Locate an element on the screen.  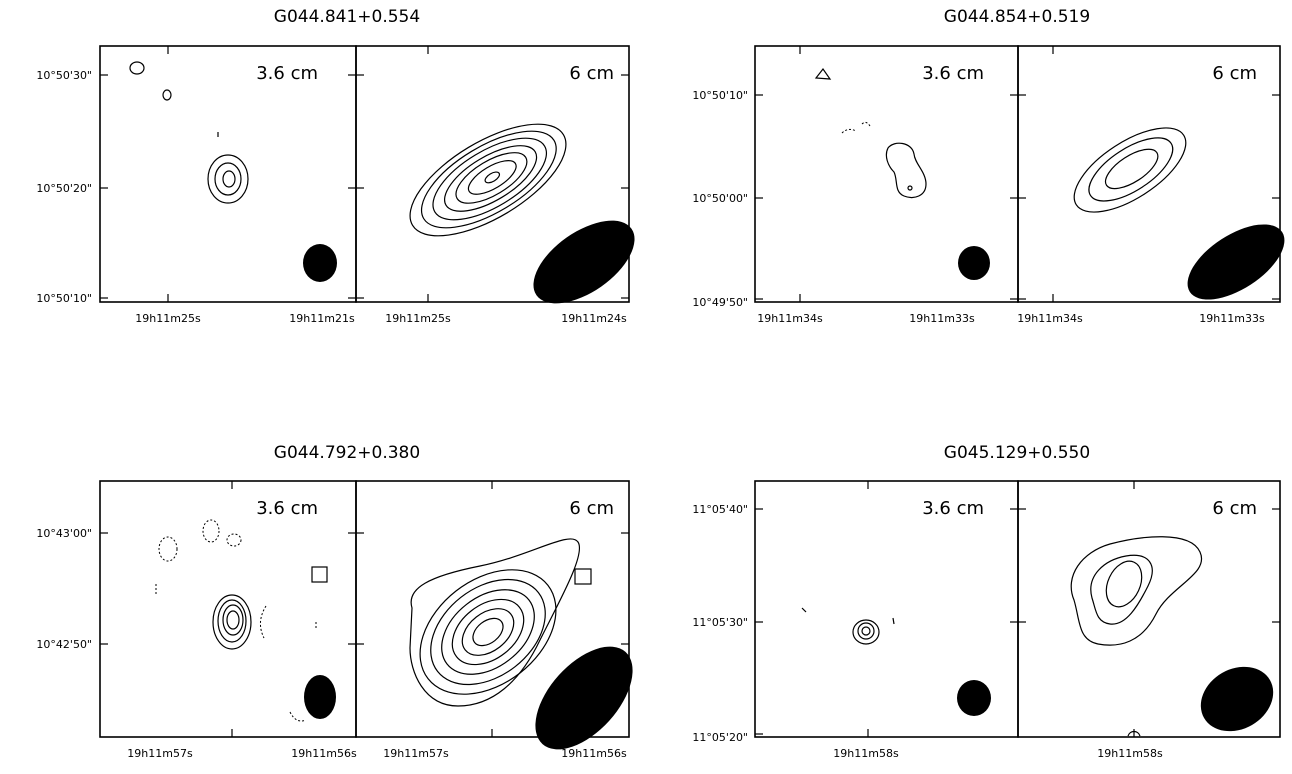
figure-a-title: G044.841+0.554 is located at coordinates (347, 17).